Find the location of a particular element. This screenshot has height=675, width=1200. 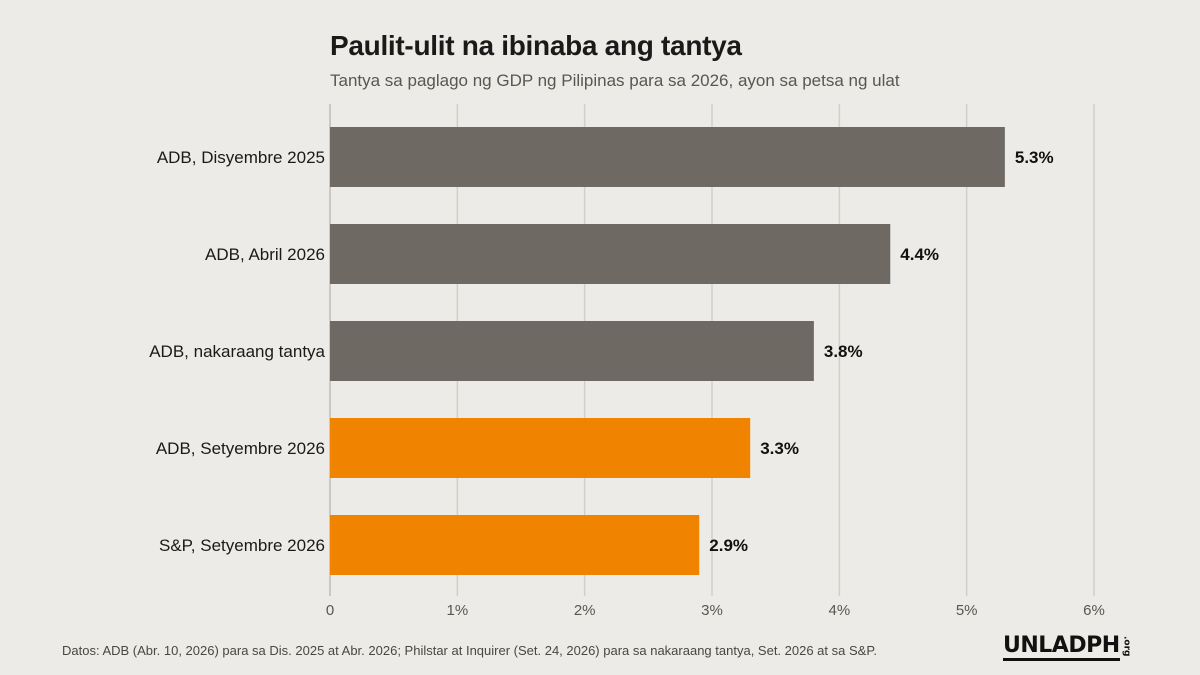

value-label: 4.4% is located at coordinates (919, 254).